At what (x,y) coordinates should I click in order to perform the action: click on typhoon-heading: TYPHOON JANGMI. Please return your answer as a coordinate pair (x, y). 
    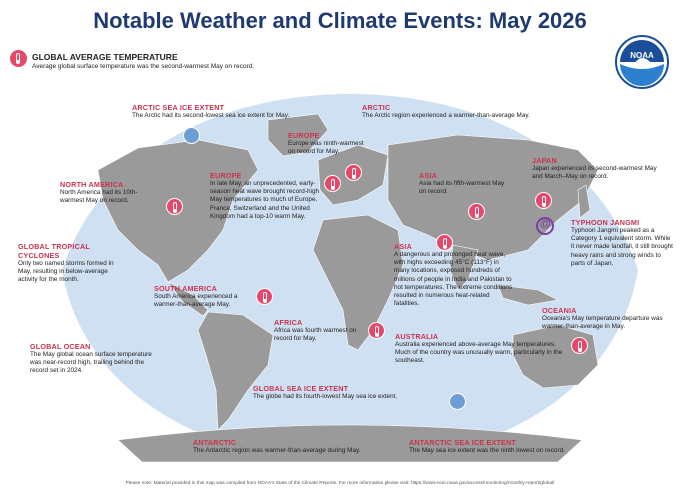
    Looking at the image, I should click on (605, 222).